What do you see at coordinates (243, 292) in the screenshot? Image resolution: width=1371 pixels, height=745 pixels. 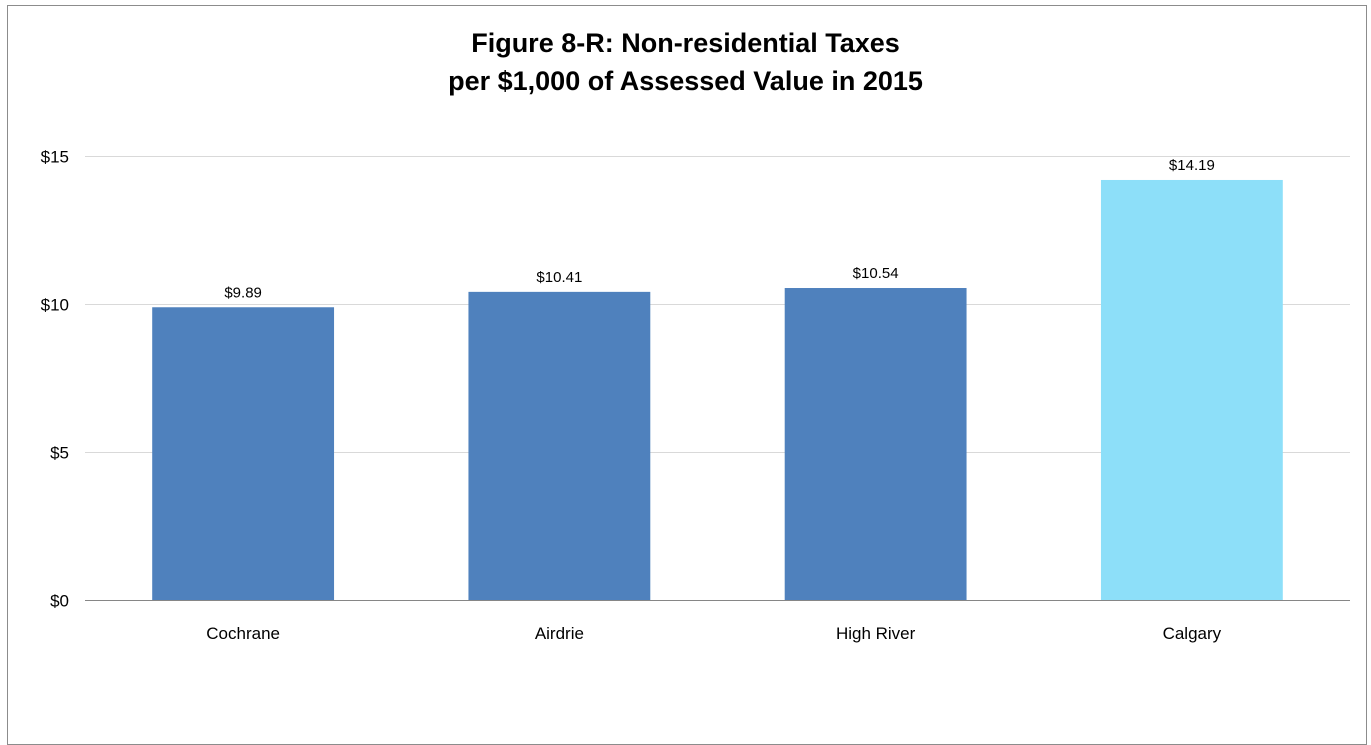 I see `data-label: $9.89` at bounding box center [243, 292].